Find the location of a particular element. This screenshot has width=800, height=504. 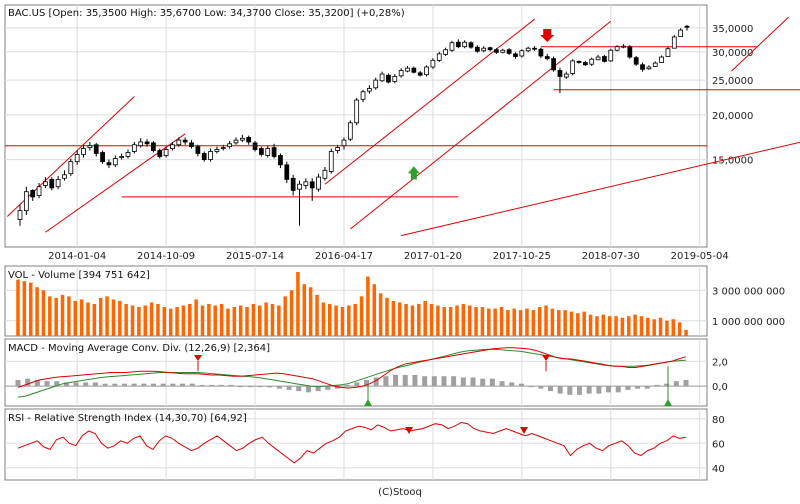

channel-line is located at coordinates (481, 125).